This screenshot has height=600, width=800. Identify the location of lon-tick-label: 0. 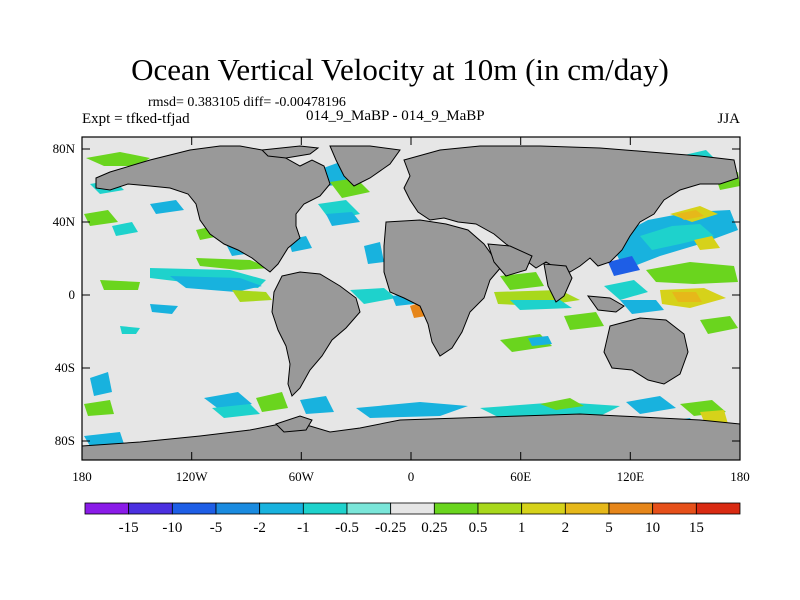
(411, 476).